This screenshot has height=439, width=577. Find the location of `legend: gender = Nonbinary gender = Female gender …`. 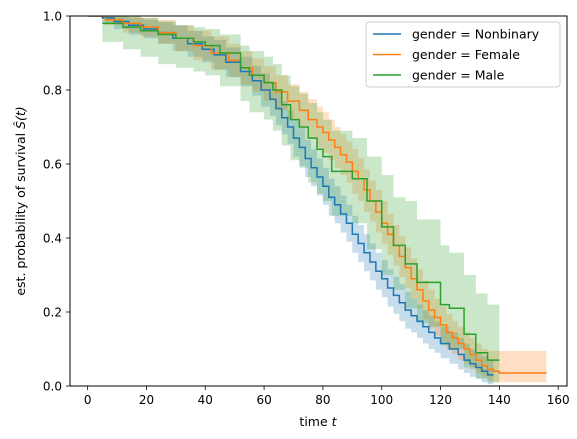

legend: gender = Nonbinary gender = Female gender … is located at coordinates (463, 54).